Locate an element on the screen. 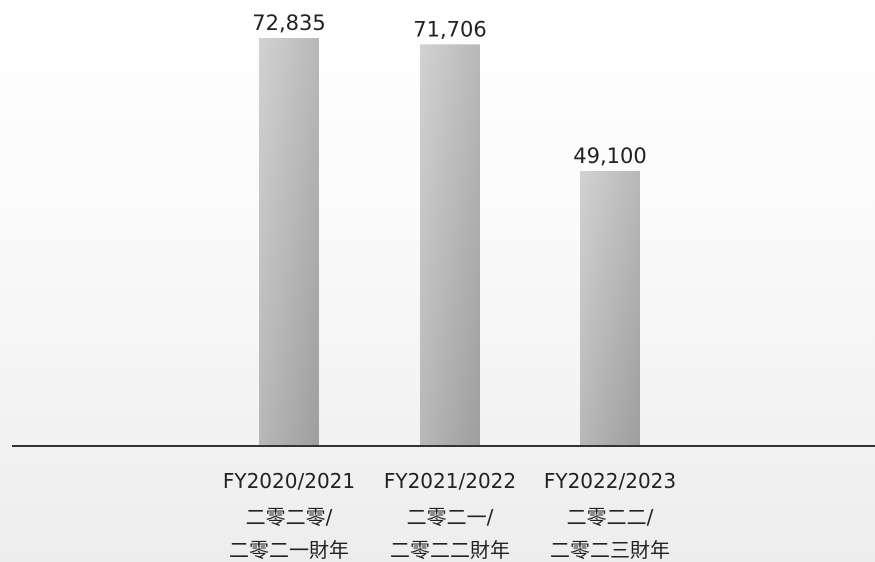 The image size is (875, 562). category-label-2-line-2: 二零二一/ is located at coordinates (450, 517).